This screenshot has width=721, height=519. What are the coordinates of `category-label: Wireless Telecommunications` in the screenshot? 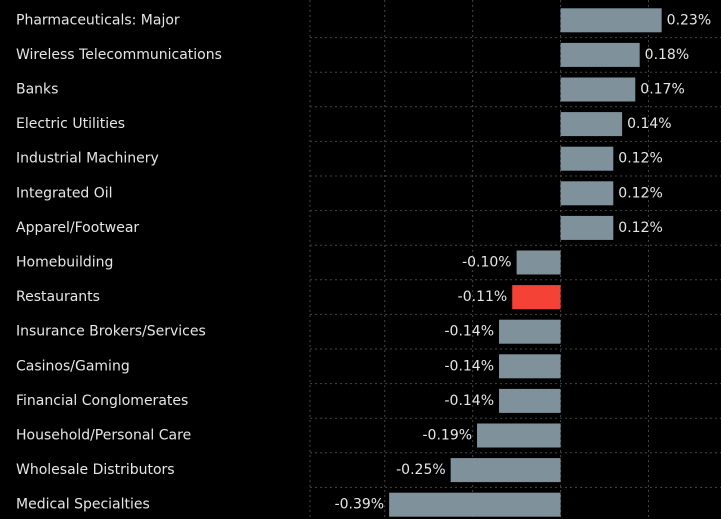 It's located at (119, 55).